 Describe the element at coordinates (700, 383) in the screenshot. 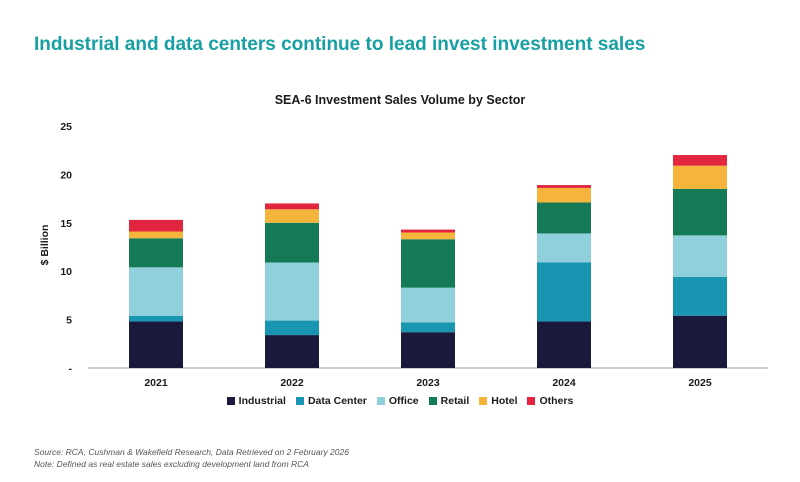

I see `x-tick-label: 2025` at that location.